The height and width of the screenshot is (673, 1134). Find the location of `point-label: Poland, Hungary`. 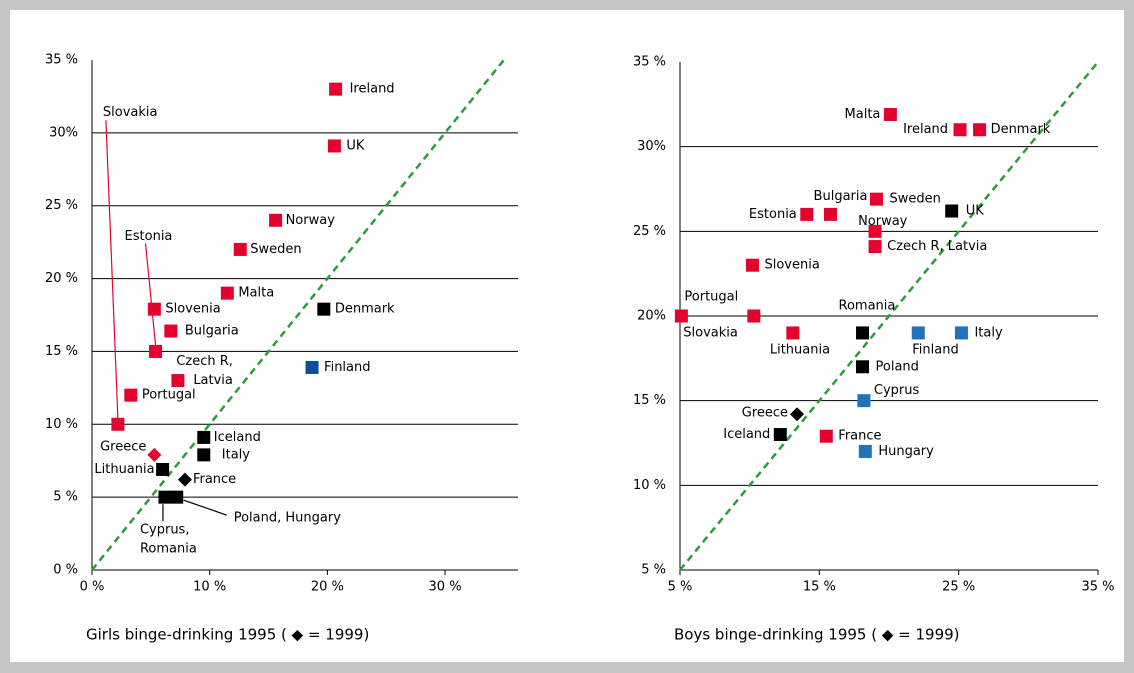

point-label: Poland, Hungary is located at coordinates (287, 518).